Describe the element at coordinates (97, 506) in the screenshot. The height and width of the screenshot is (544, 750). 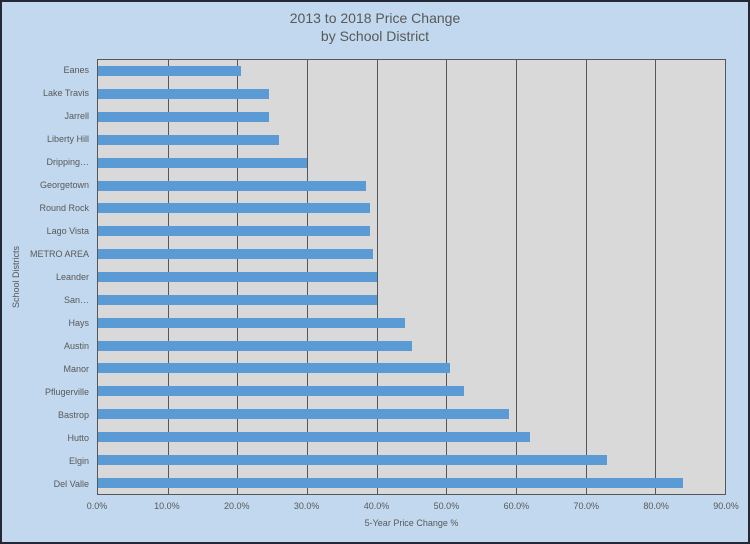
I see `x-tick-label: 0.0%` at that location.